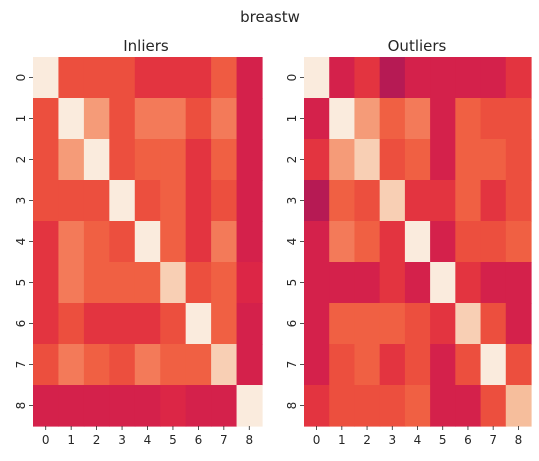  Describe the element at coordinates (21, 119) in the screenshot. I see `heatmap-inliers-y-tick-label: 1` at that location.